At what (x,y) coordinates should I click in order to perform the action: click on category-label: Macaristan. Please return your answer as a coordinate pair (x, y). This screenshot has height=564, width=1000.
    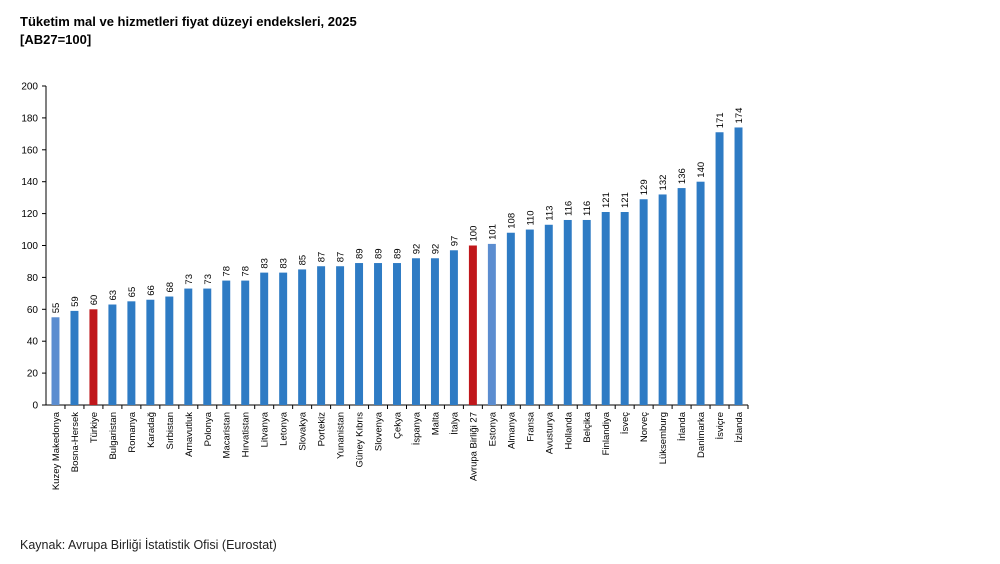
    Looking at the image, I should click on (227, 435).